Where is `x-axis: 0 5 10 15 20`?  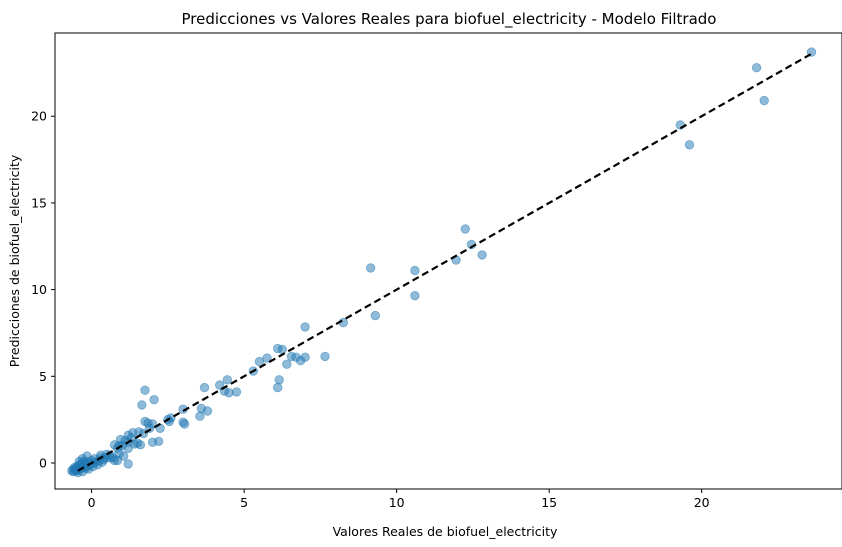 x-axis: 0 5 10 15 20 is located at coordinates (399, 499).